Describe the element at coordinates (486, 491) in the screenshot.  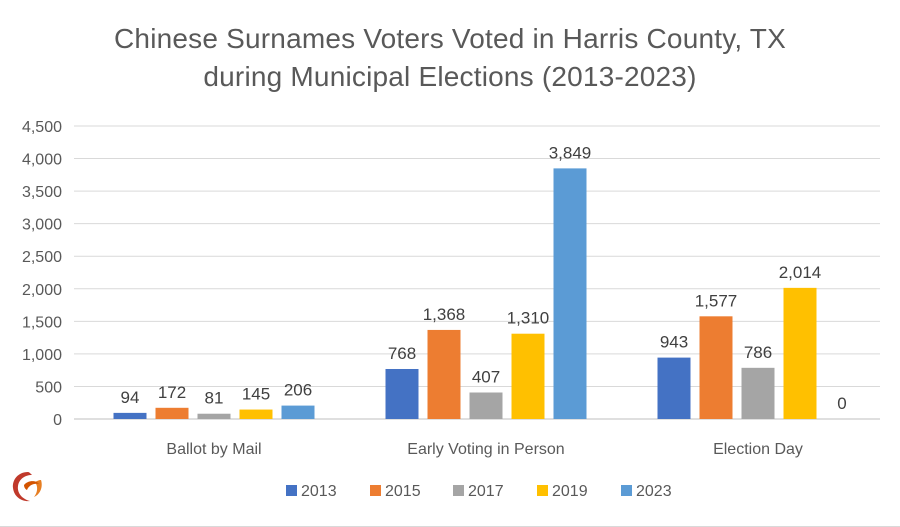
I see `legend-label: 2017` at that location.